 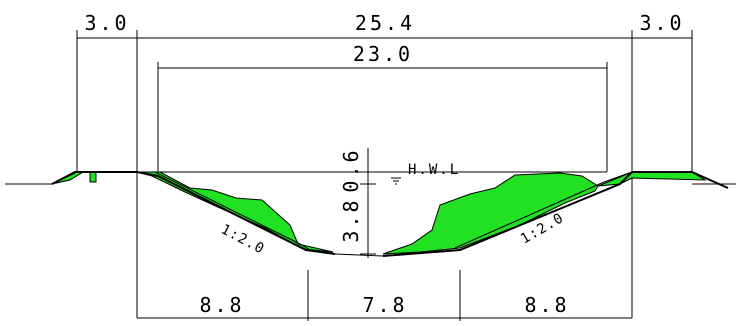 I want to click on vertical-dimension, so click(x=368, y=203).